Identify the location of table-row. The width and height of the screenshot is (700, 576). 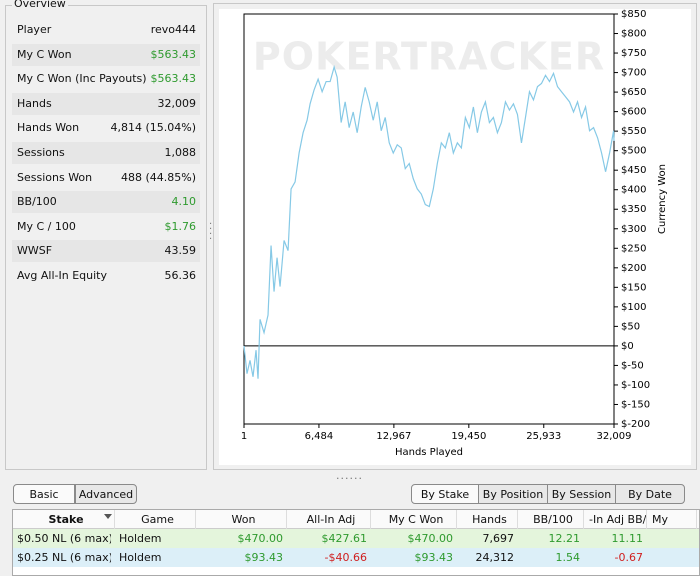
(356, 538).